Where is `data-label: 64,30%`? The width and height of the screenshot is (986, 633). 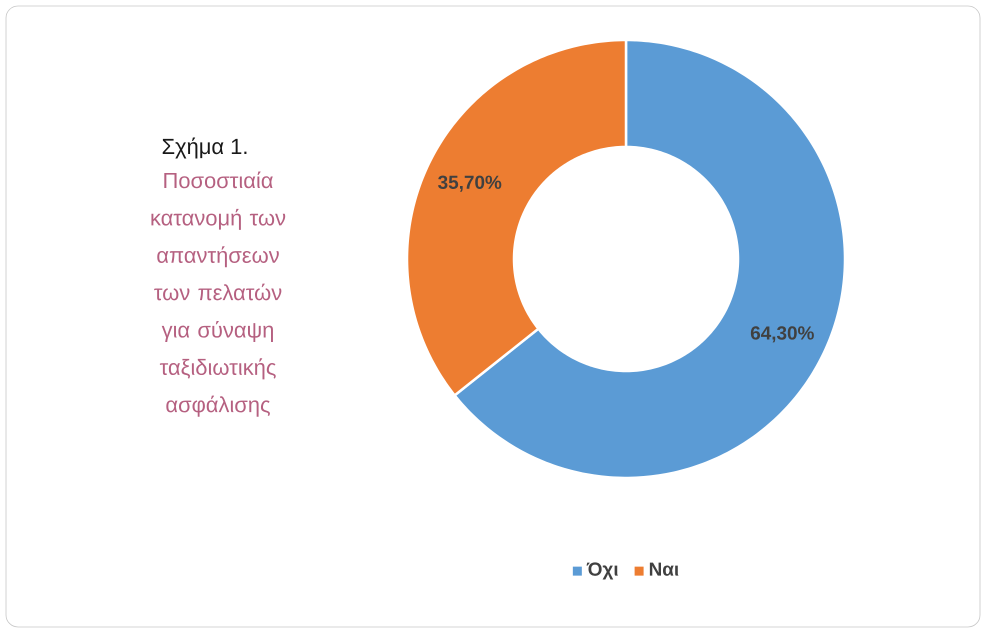 data-label: 64,30% is located at coordinates (782, 334).